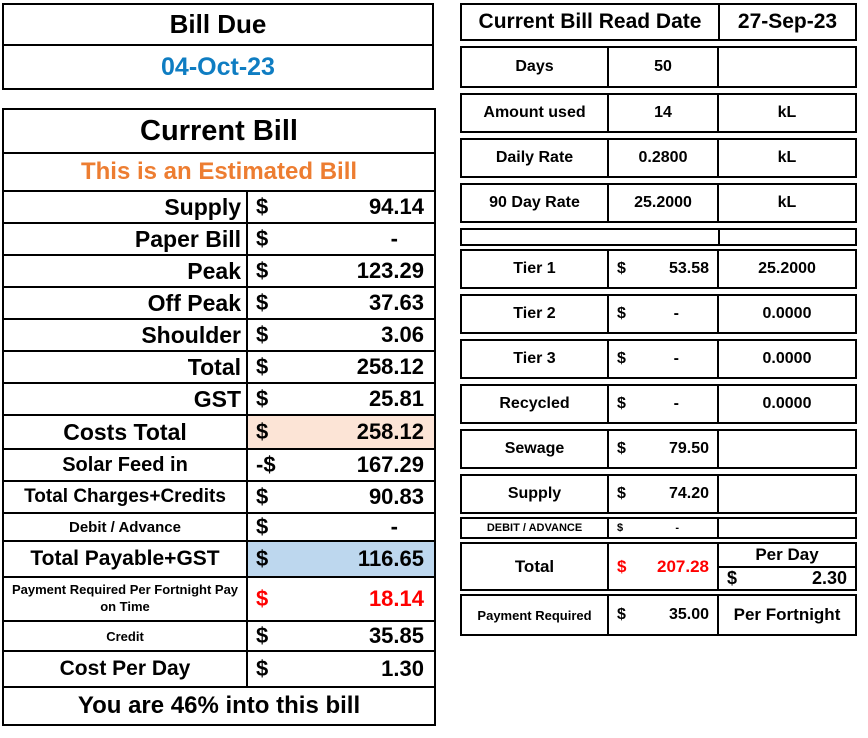 This screenshot has height=738, width=868. I want to click on total-amount: $ 207.28, so click(662, 566).